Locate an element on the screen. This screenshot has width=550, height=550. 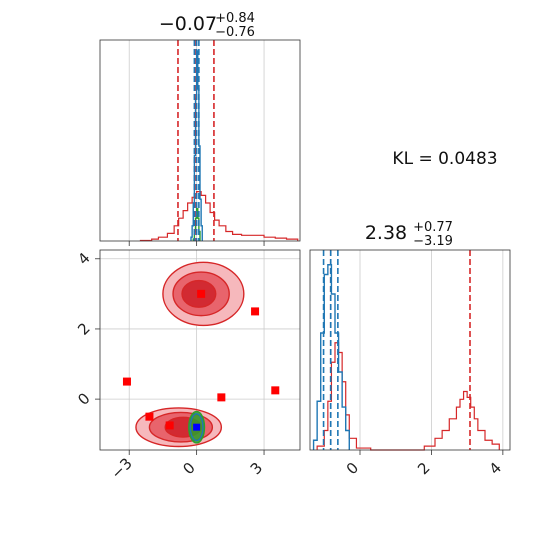
x-tick-label: 4 is located at coordinates (495, 468).